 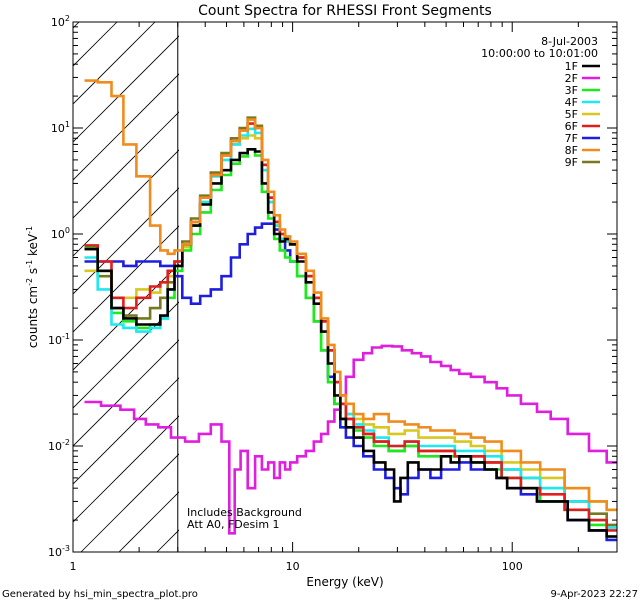 I want to click on legend-label-2F: 2F, so click(x=571, y=78).